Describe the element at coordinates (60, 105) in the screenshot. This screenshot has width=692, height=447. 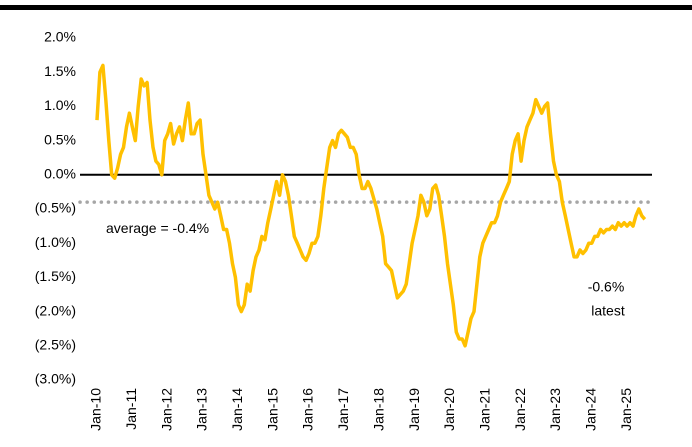
I see `y-tick-label: 1.0%` at that location.